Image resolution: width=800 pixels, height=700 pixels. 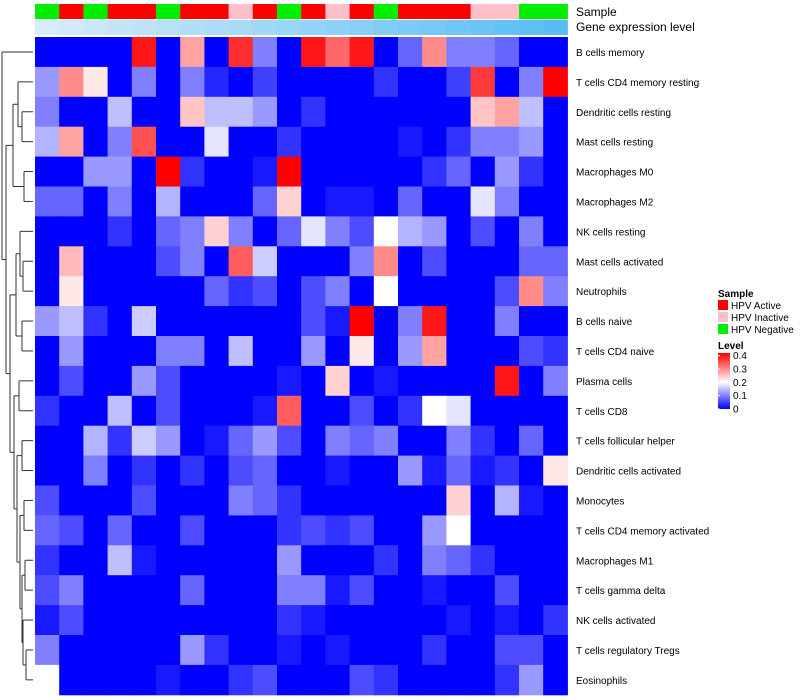 What do you see at coordinates (17, 366) in the screenshot?
I see `row-dendrogram` at bounding box center [17, 366].